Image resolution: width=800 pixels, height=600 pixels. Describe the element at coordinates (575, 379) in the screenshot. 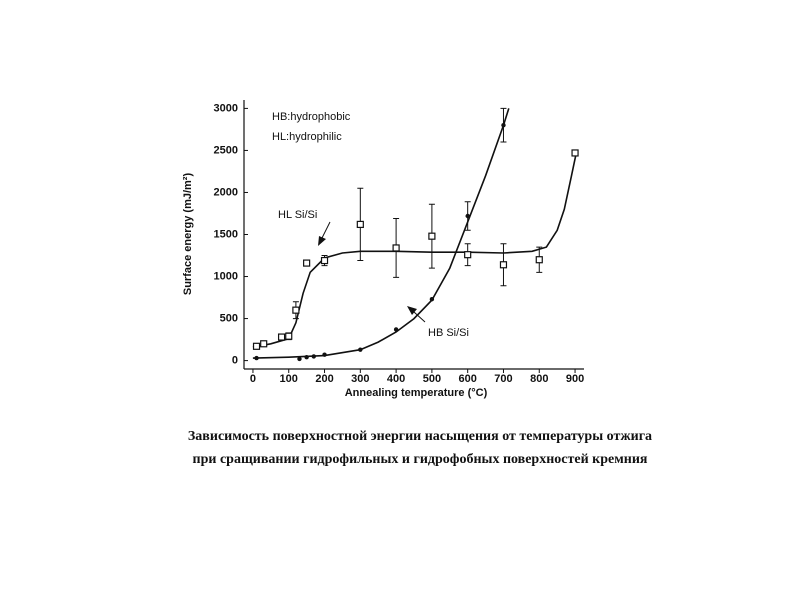

I see `x-tick-label: 900` at that location.